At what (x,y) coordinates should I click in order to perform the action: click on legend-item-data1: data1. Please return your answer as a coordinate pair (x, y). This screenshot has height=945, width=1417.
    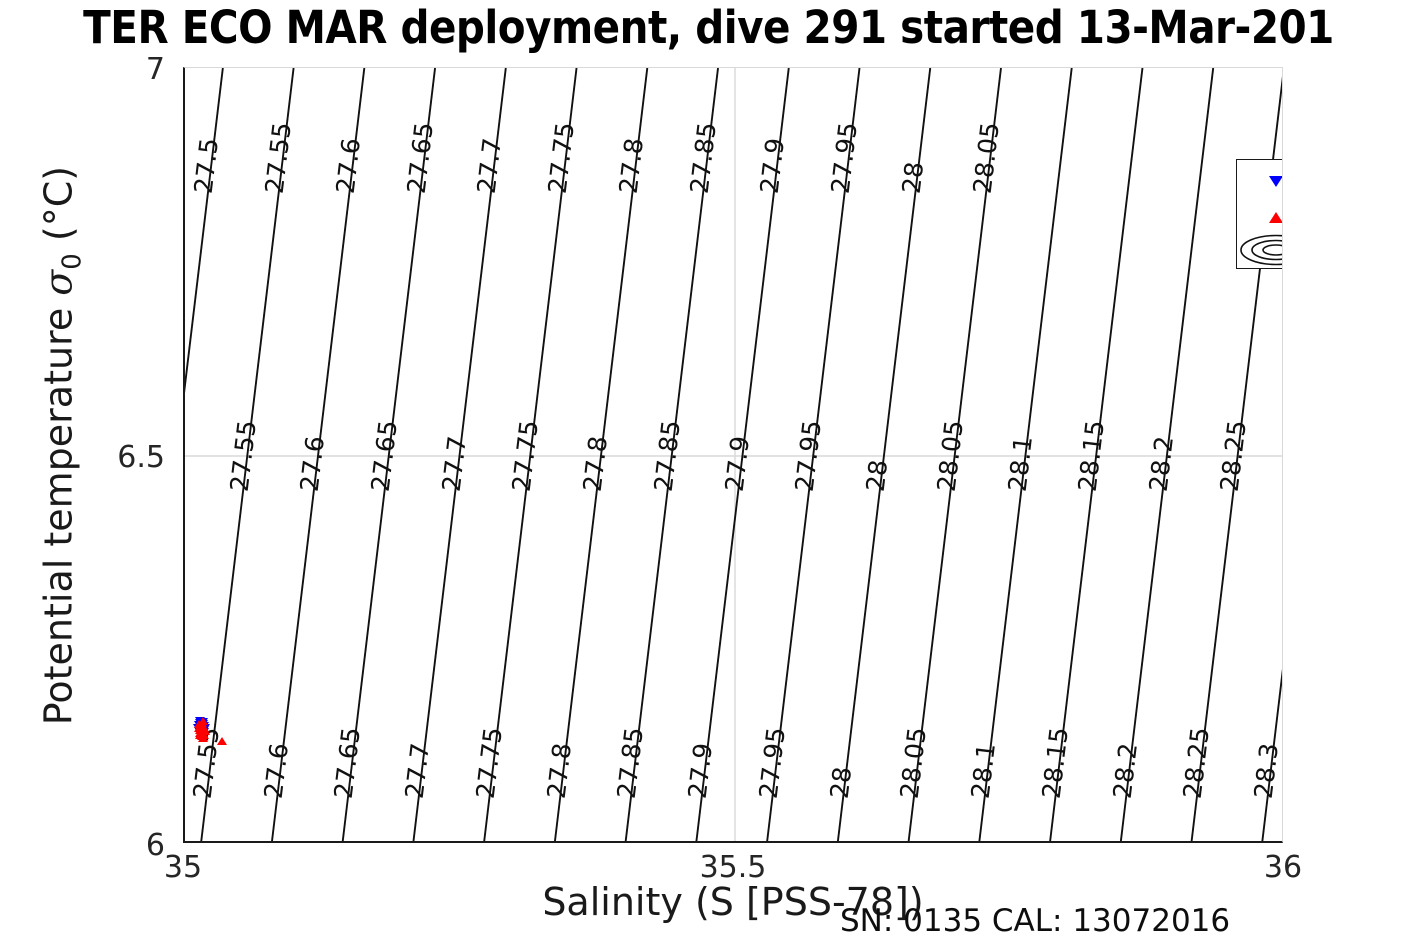
    Looking at the image, I should click on (1259, 250).